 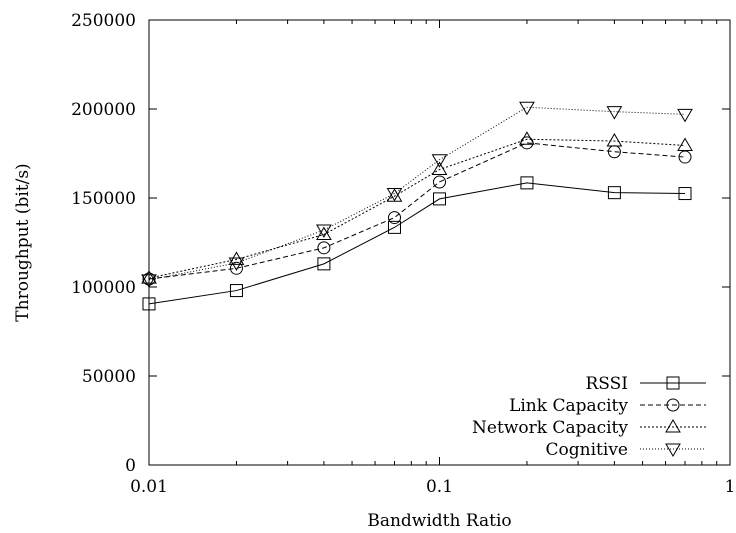 I want to click on y-axis-title: Throughput (bit/s), so click(x=23, y=242).